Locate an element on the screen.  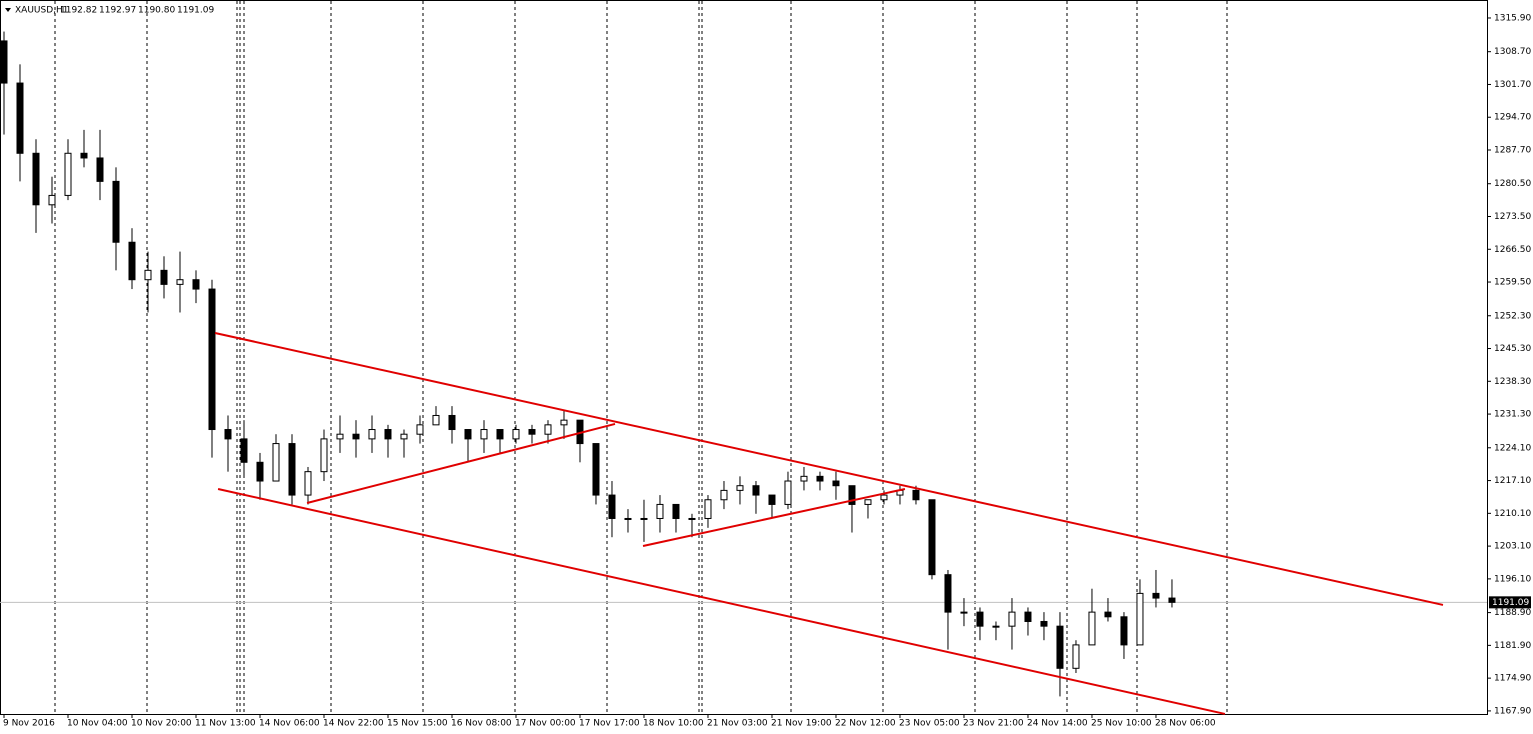
current-price-label: 1191.09 is located at coordinates (1510, 603).